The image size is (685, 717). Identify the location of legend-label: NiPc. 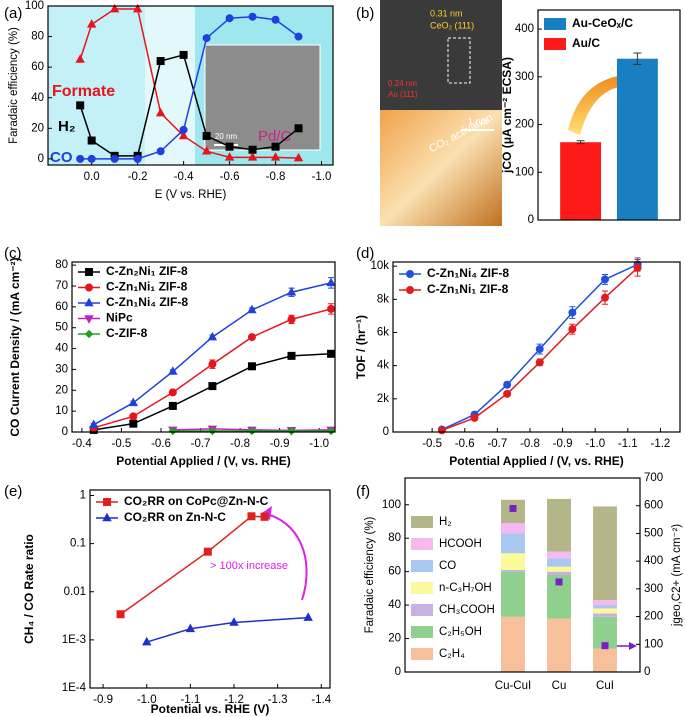
(119, 318).